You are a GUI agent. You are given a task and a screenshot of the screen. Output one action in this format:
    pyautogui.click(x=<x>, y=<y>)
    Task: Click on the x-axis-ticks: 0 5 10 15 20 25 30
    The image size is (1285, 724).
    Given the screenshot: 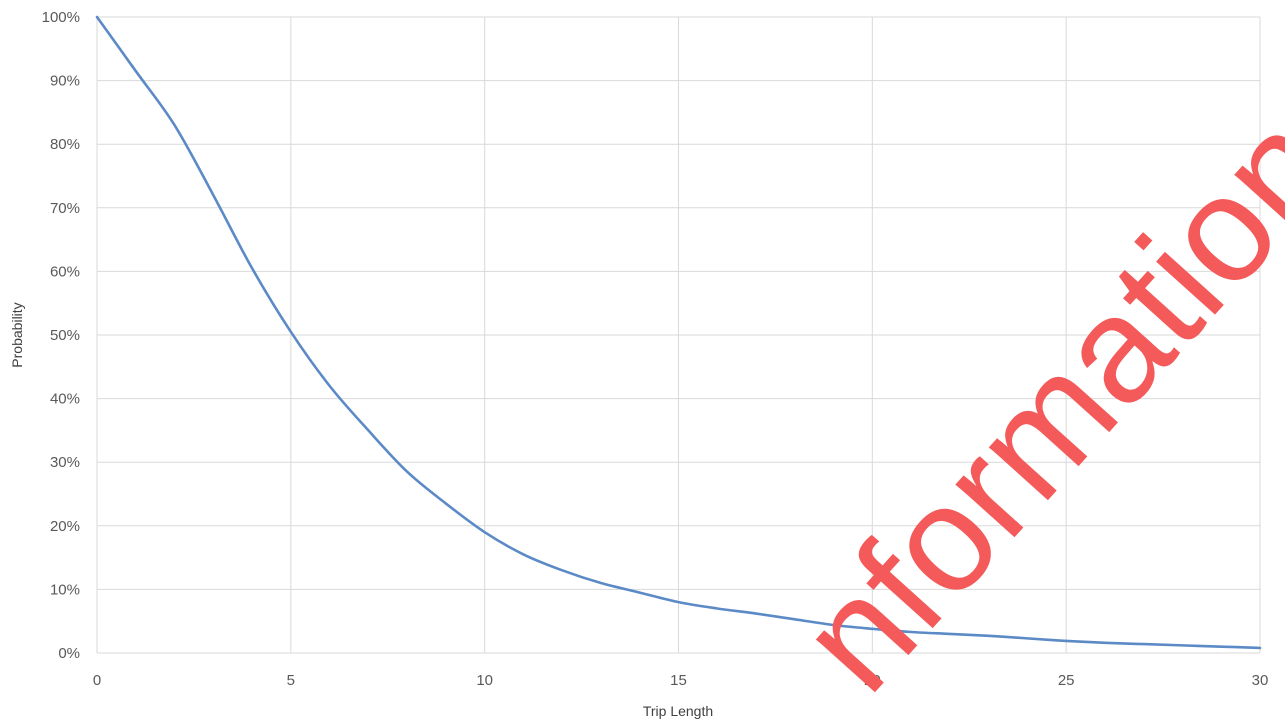 What is the action you would take?
    pyautogui.click(x=681, y=680)
    